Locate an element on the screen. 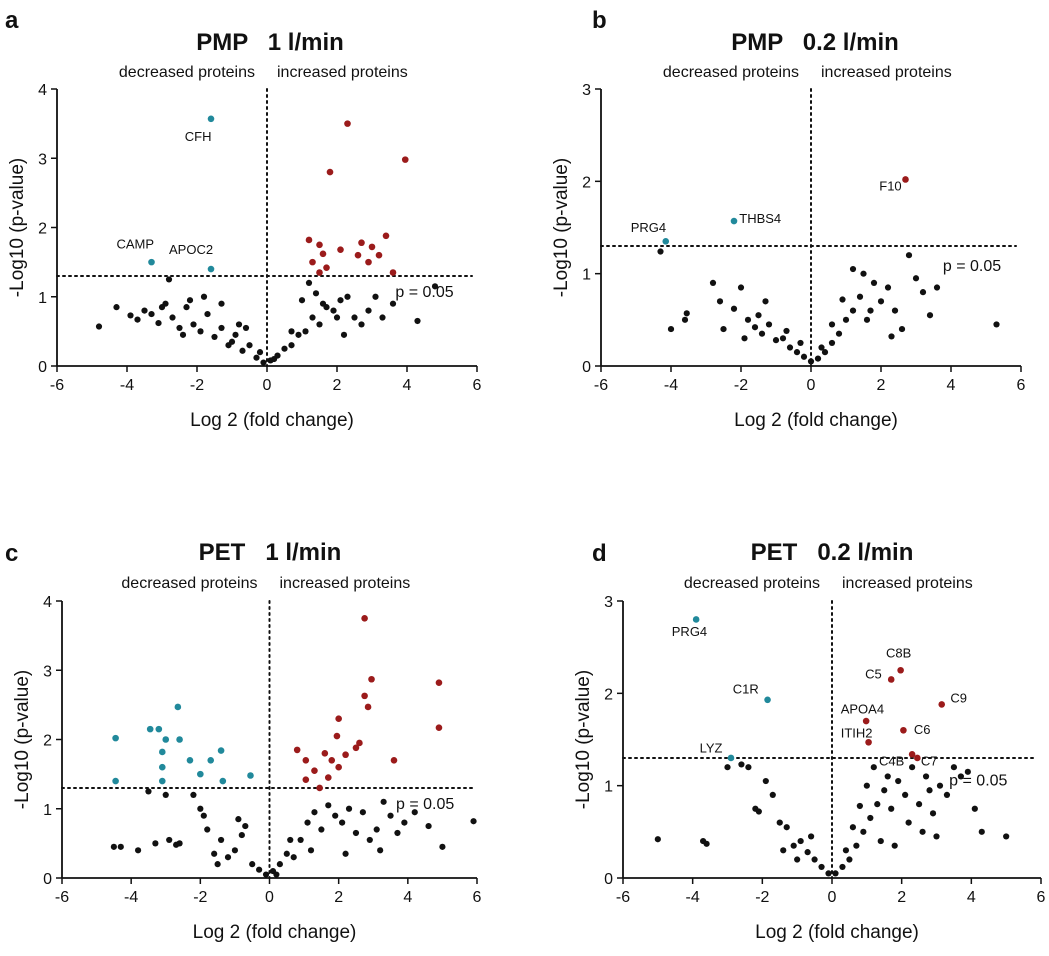 The image size is (1049, 956). panel-title: PET 0.2 l/min is located at coordinates (832, 552).